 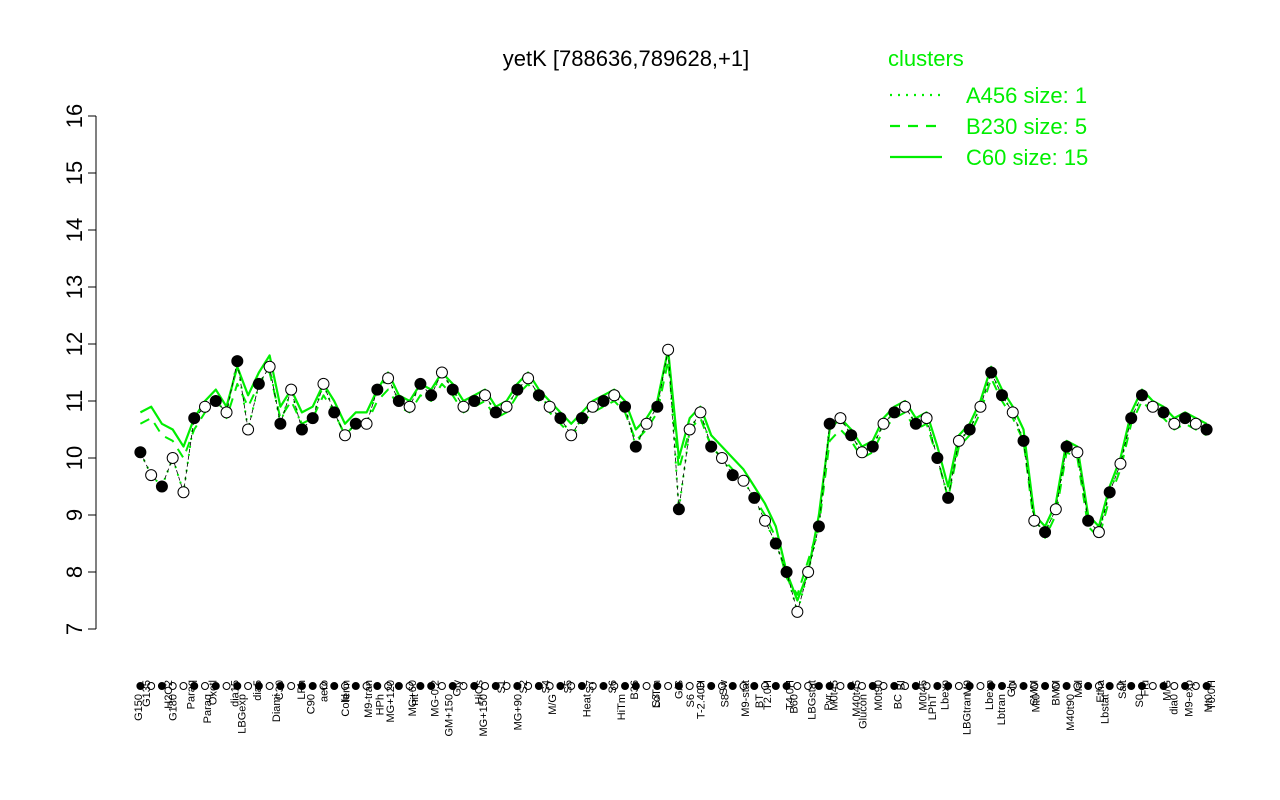 What do you see at coordinates (946, 695) in the screenshot?
I see `x-tick-label: Lbexp` at bounding box center [946, 695].